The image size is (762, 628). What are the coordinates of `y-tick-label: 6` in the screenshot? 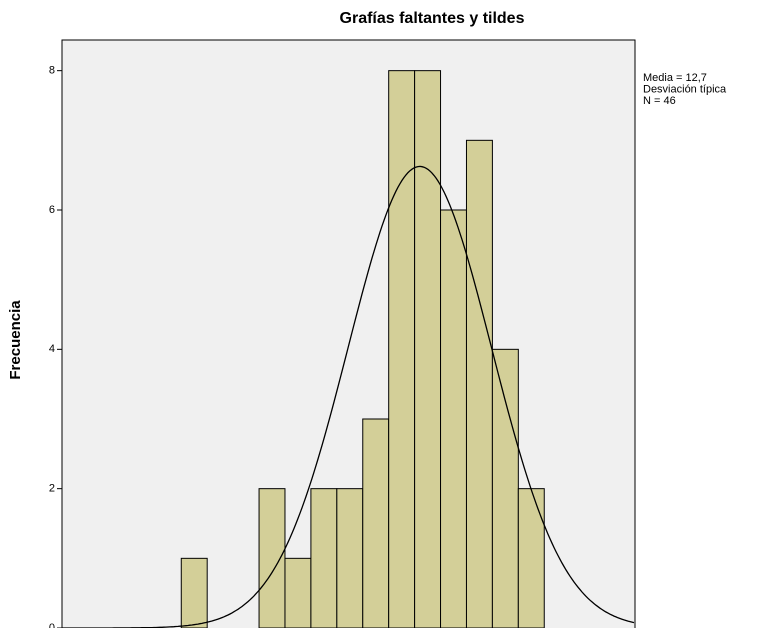 It's located at (52, 210).